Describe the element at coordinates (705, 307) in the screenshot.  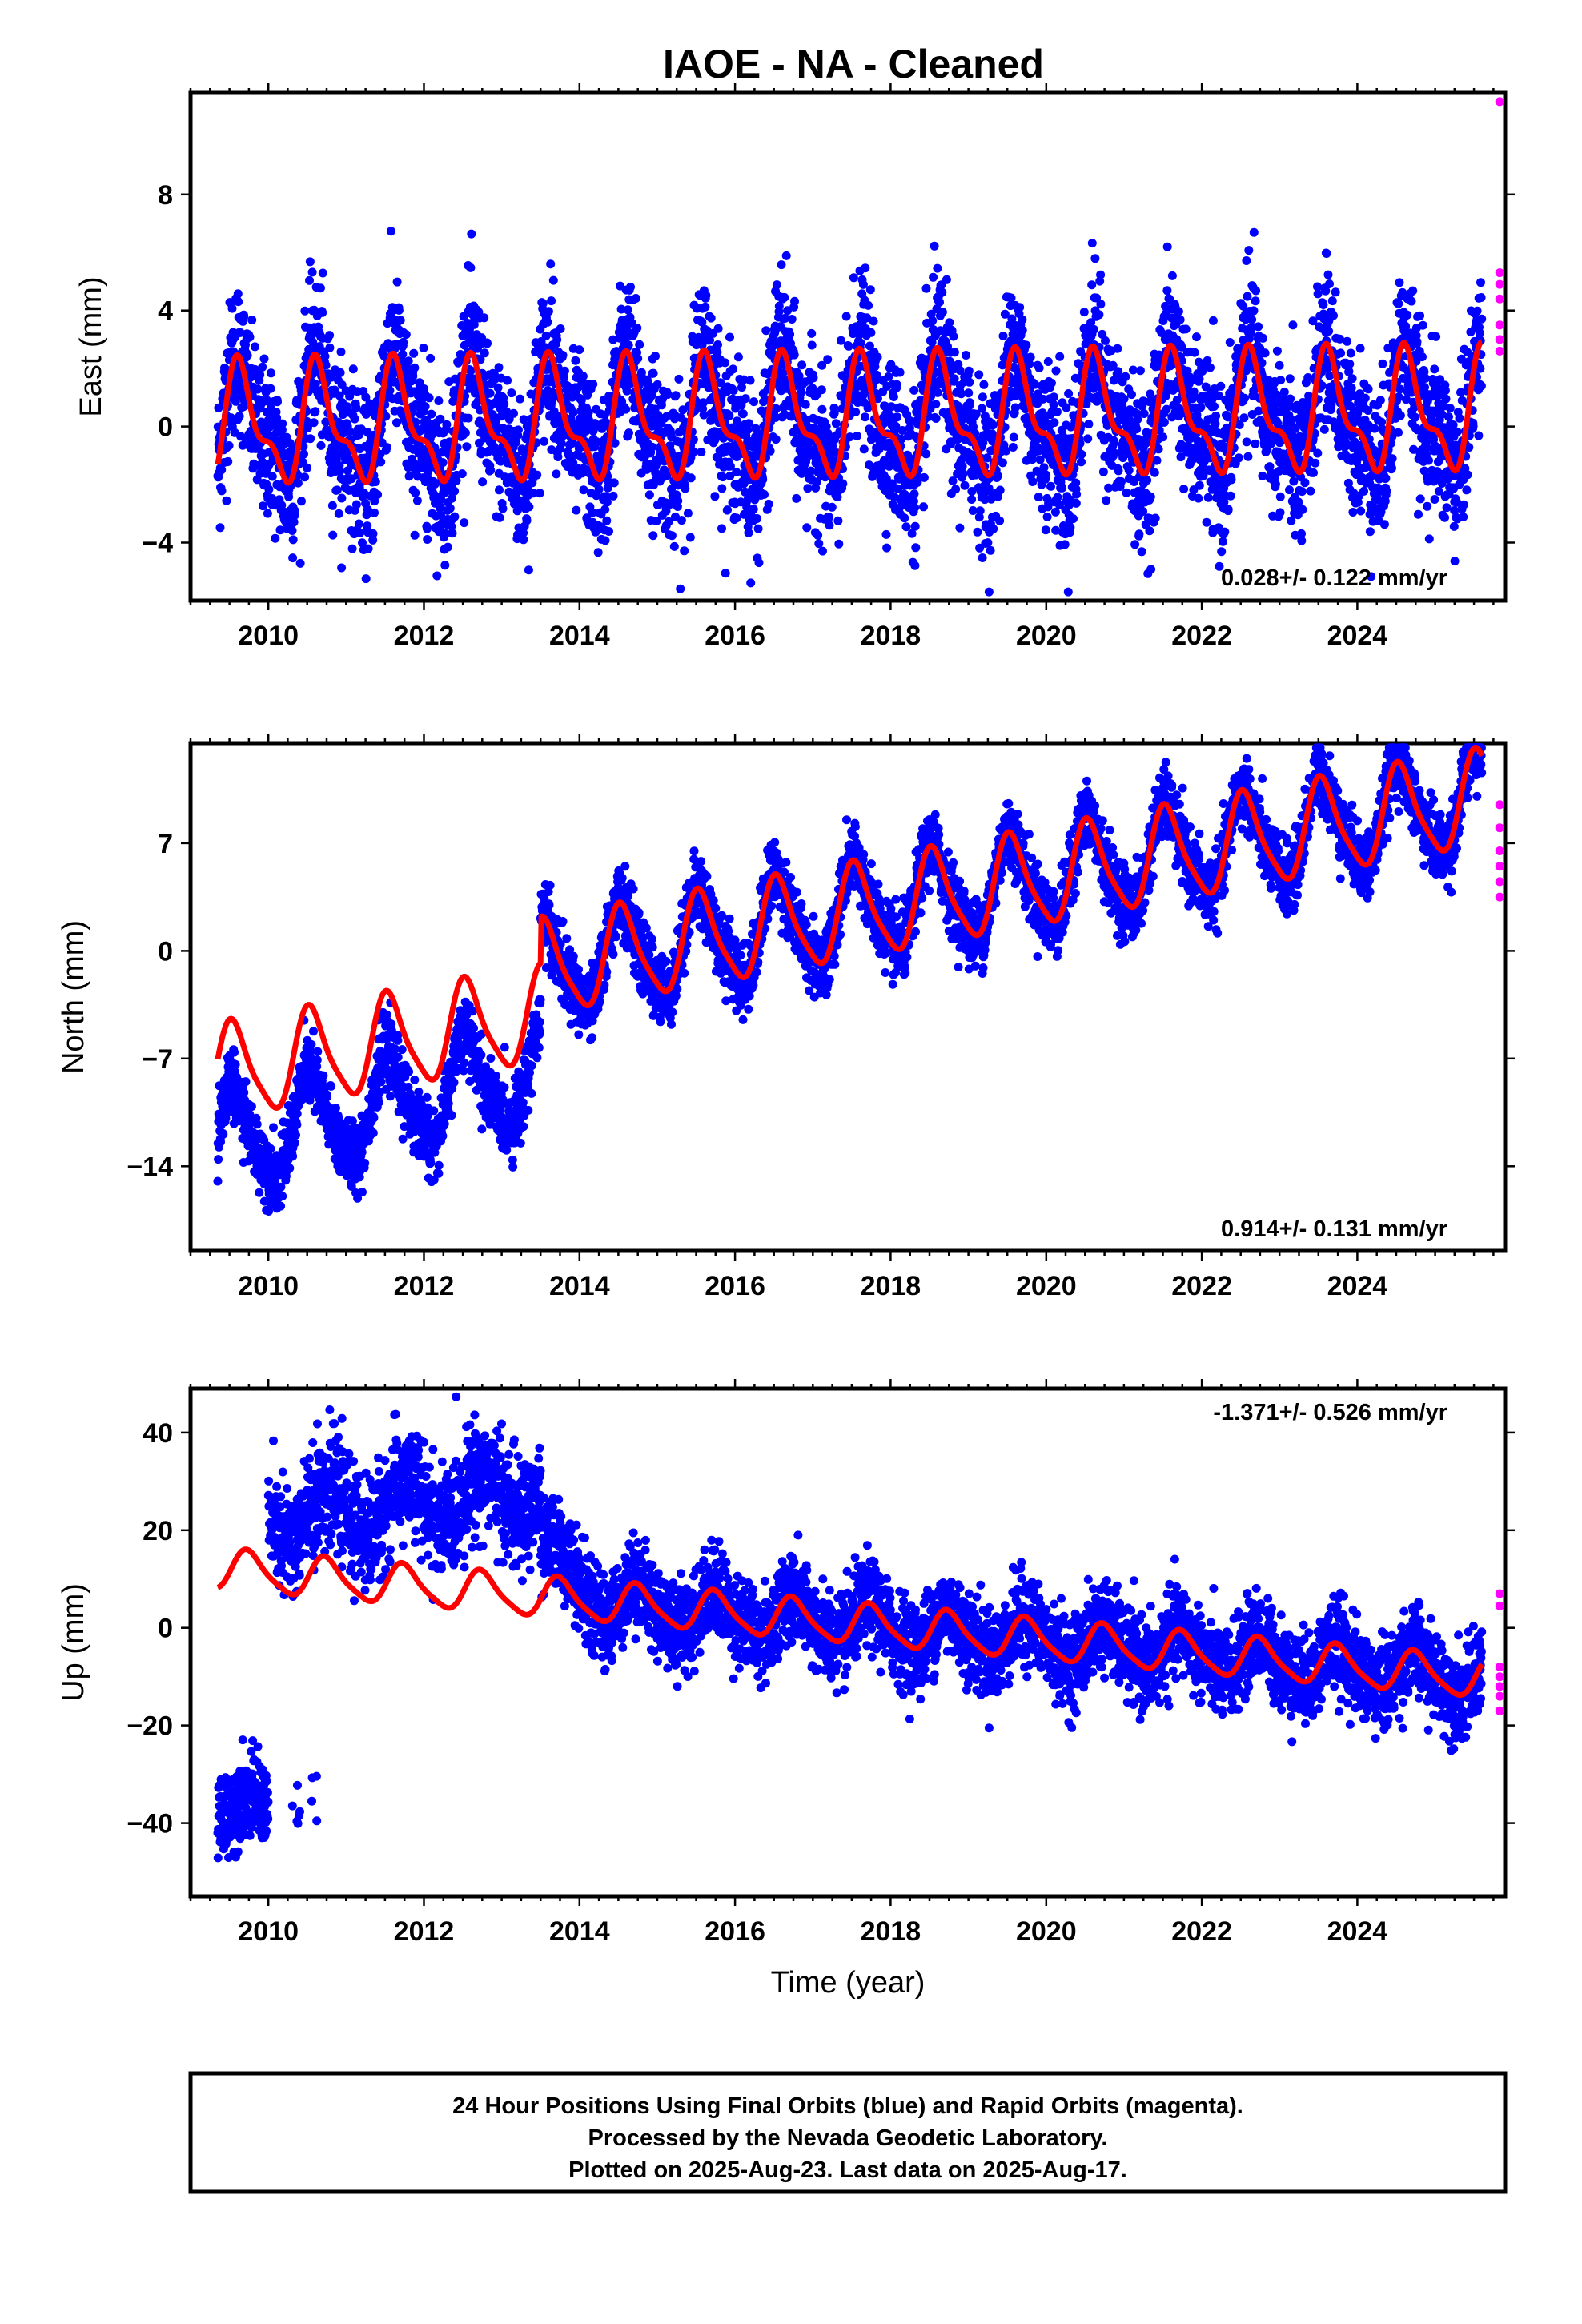
I see `east-point-2068` at that location.